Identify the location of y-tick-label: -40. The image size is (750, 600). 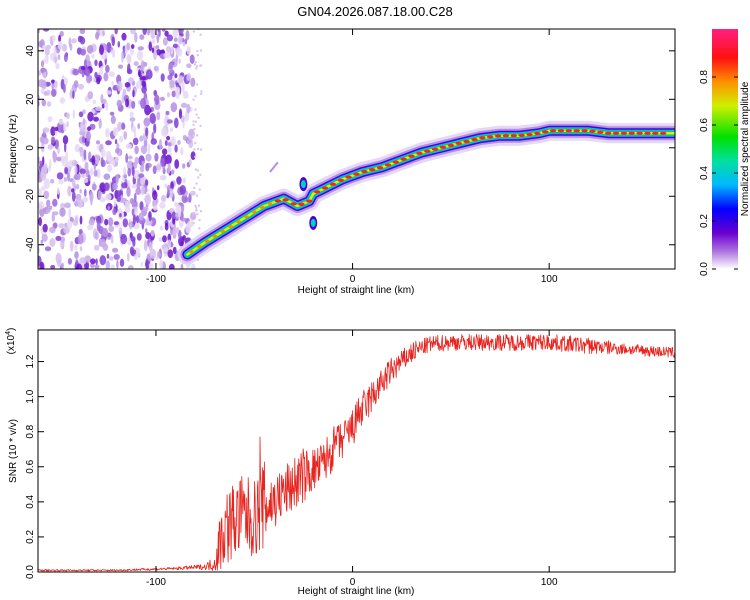
(30, 244).